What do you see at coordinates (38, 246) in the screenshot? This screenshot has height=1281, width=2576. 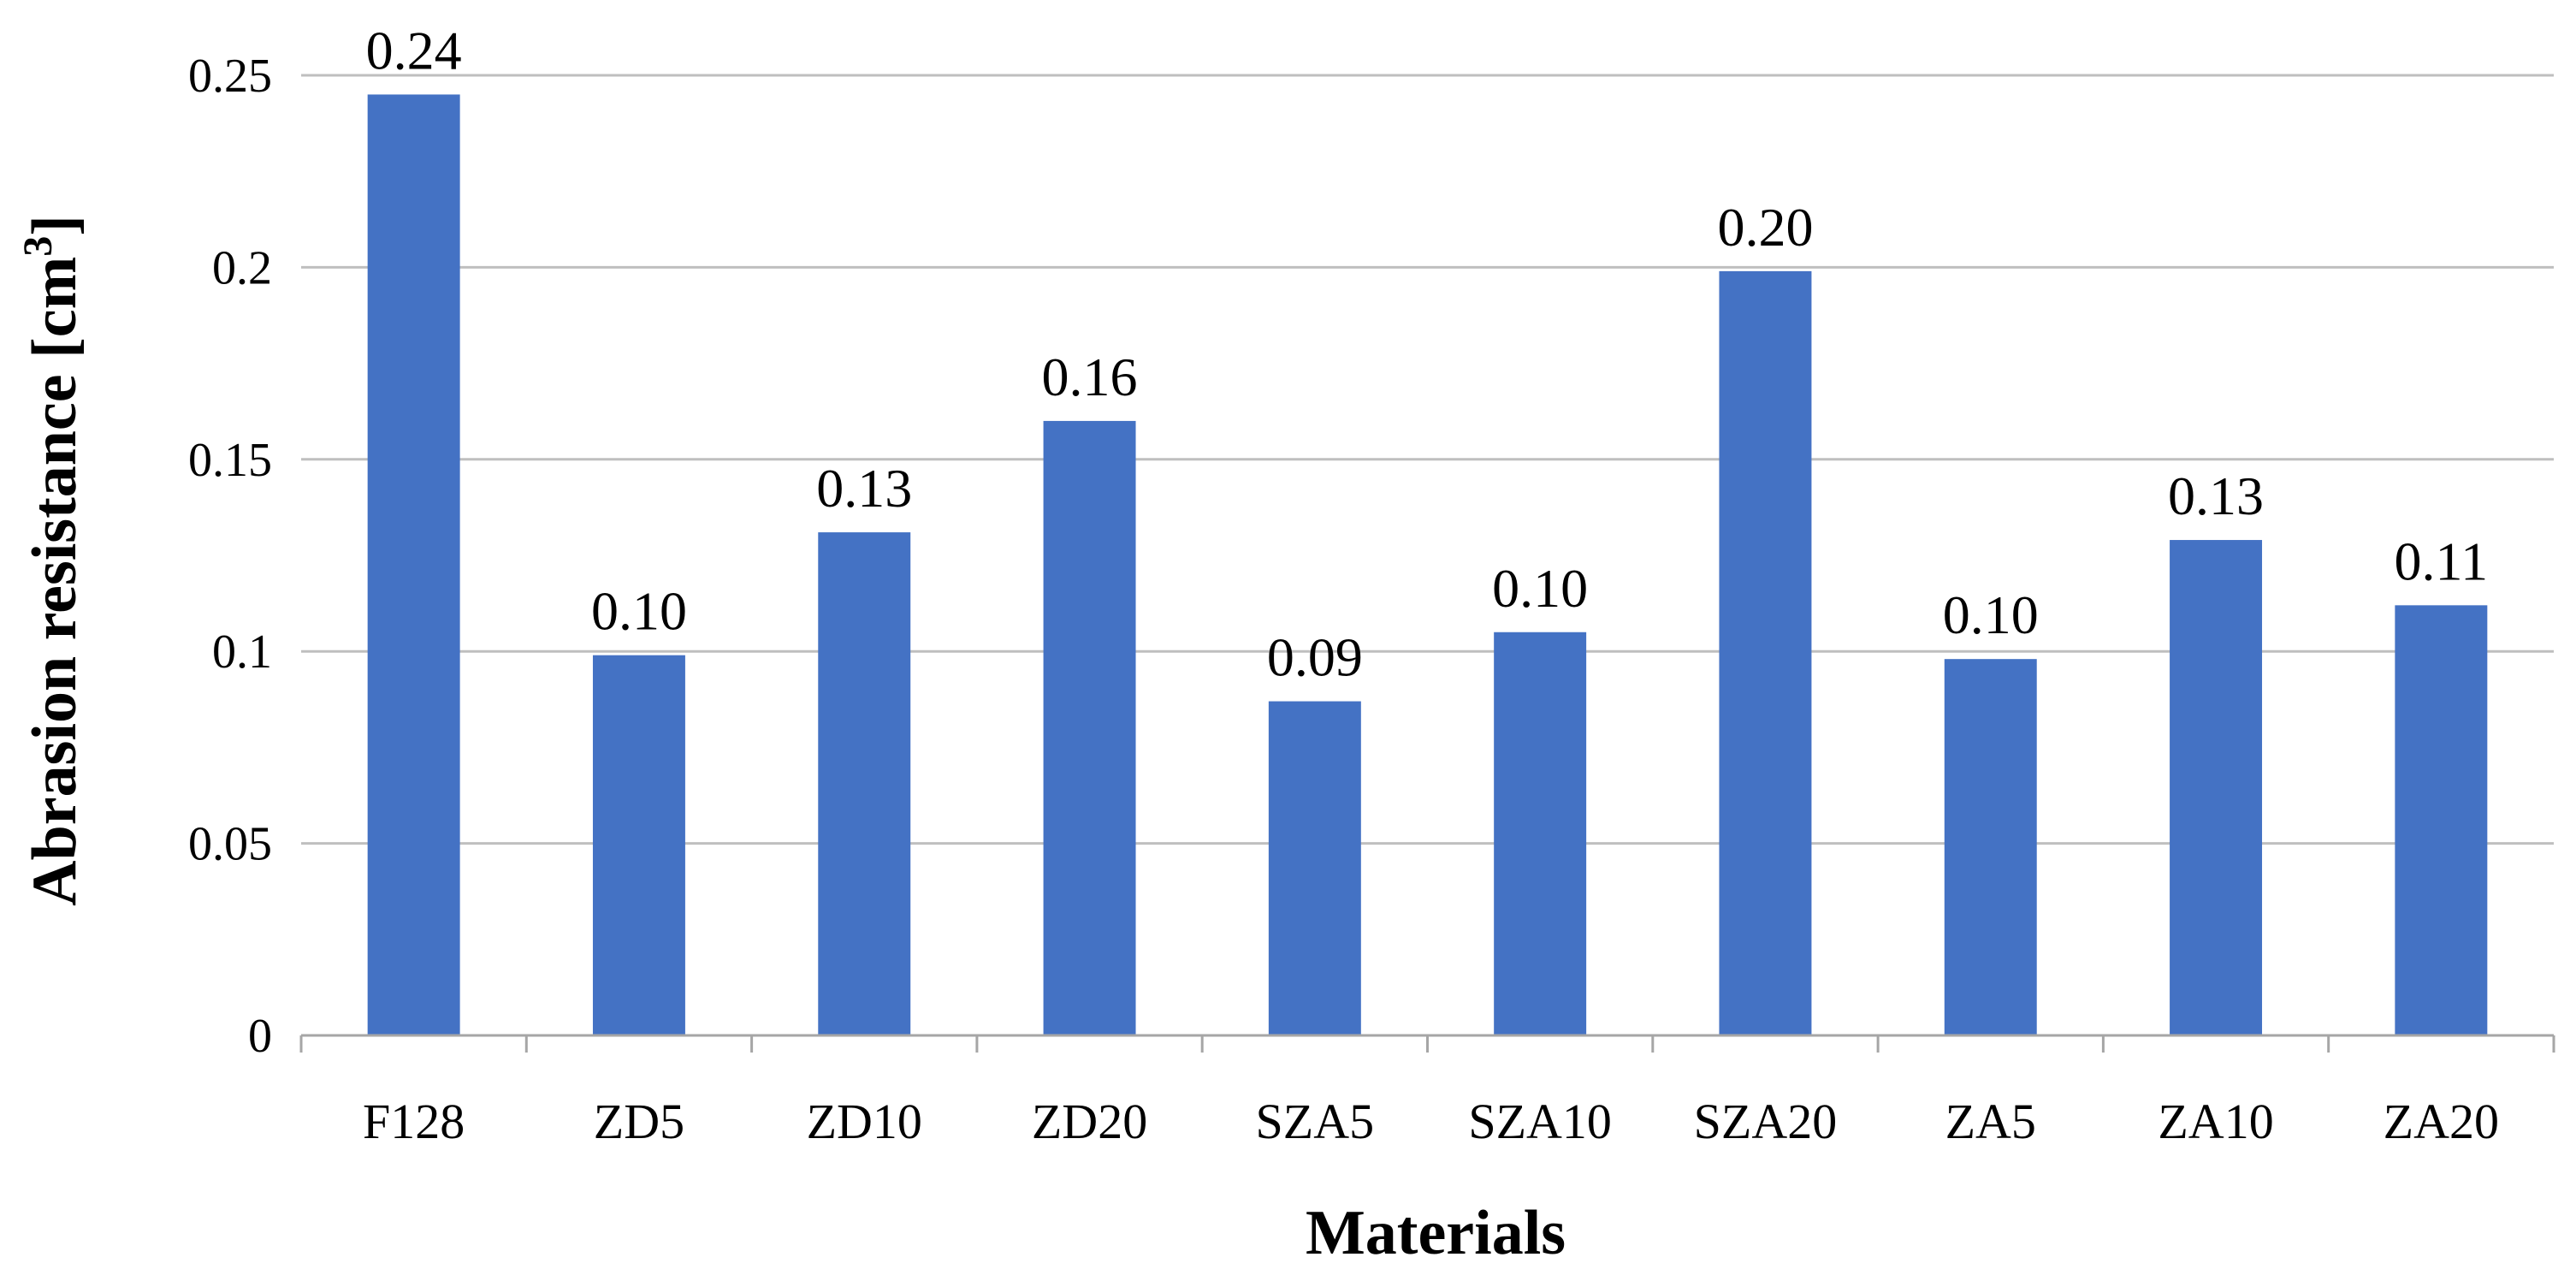 I see `y-axis-title-superscript: 3` at bounding box center [38, 246].